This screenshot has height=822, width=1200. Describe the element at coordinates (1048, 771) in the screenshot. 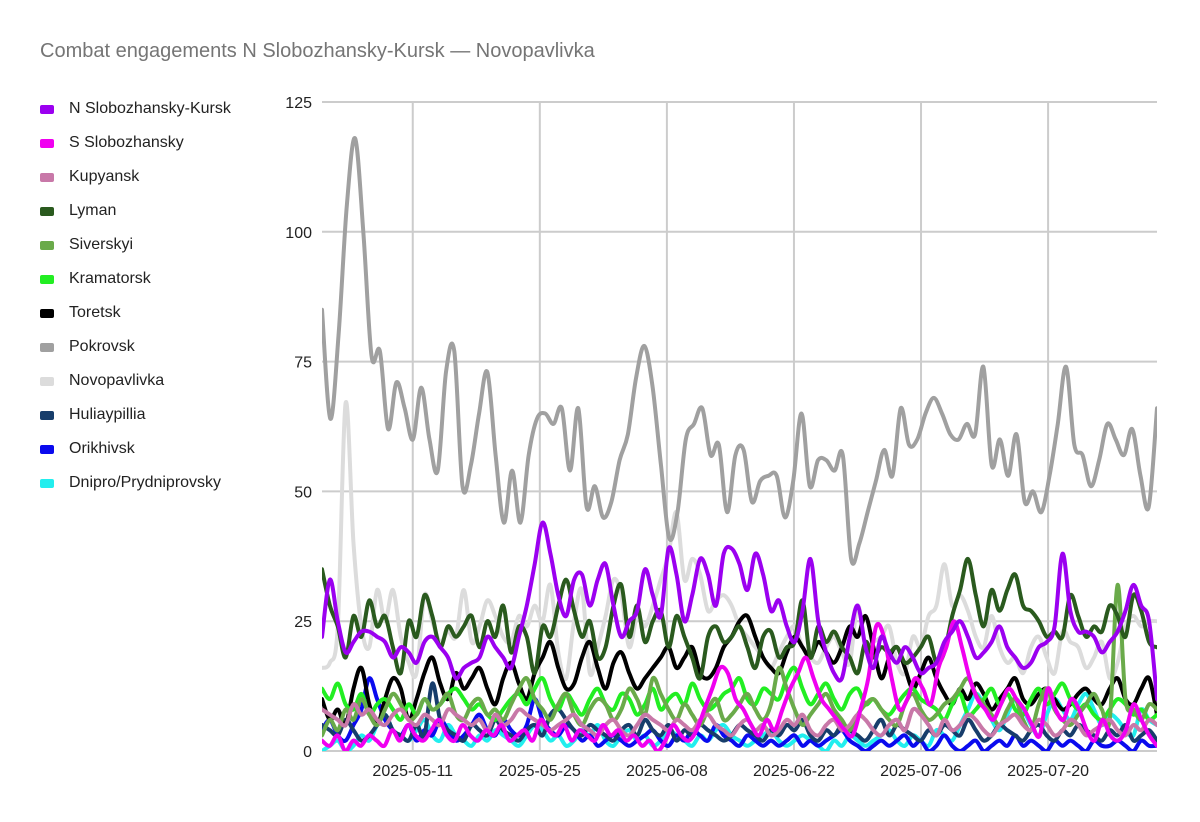

I see `x-tick-label: 2025-07-20` at that location.